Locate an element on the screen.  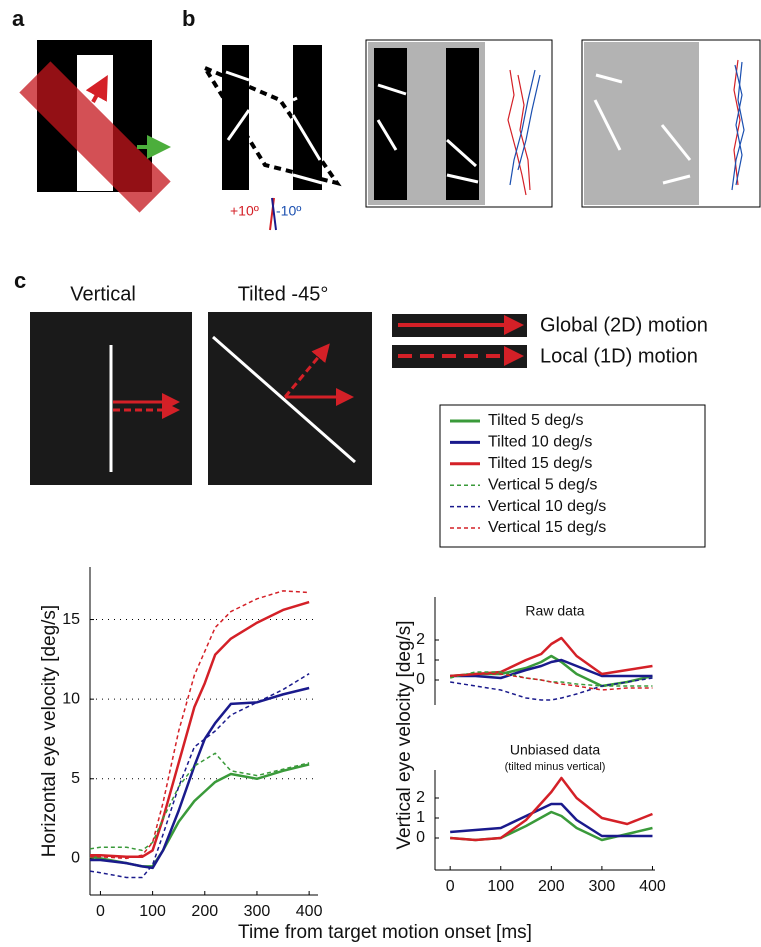
legend-box is located at coordinates (572, 476).